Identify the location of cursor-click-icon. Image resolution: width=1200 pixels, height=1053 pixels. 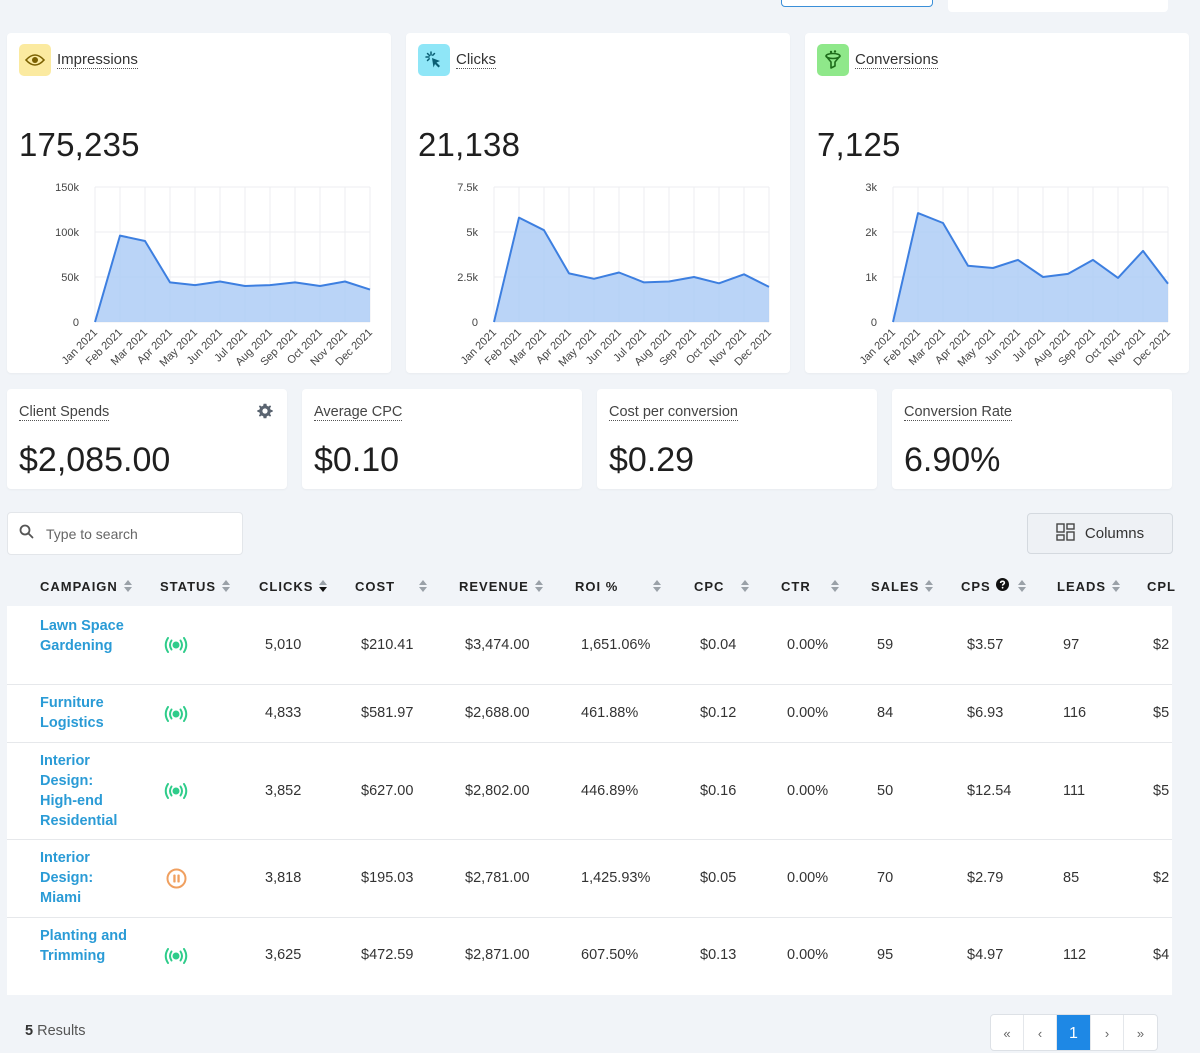
(434, 60).